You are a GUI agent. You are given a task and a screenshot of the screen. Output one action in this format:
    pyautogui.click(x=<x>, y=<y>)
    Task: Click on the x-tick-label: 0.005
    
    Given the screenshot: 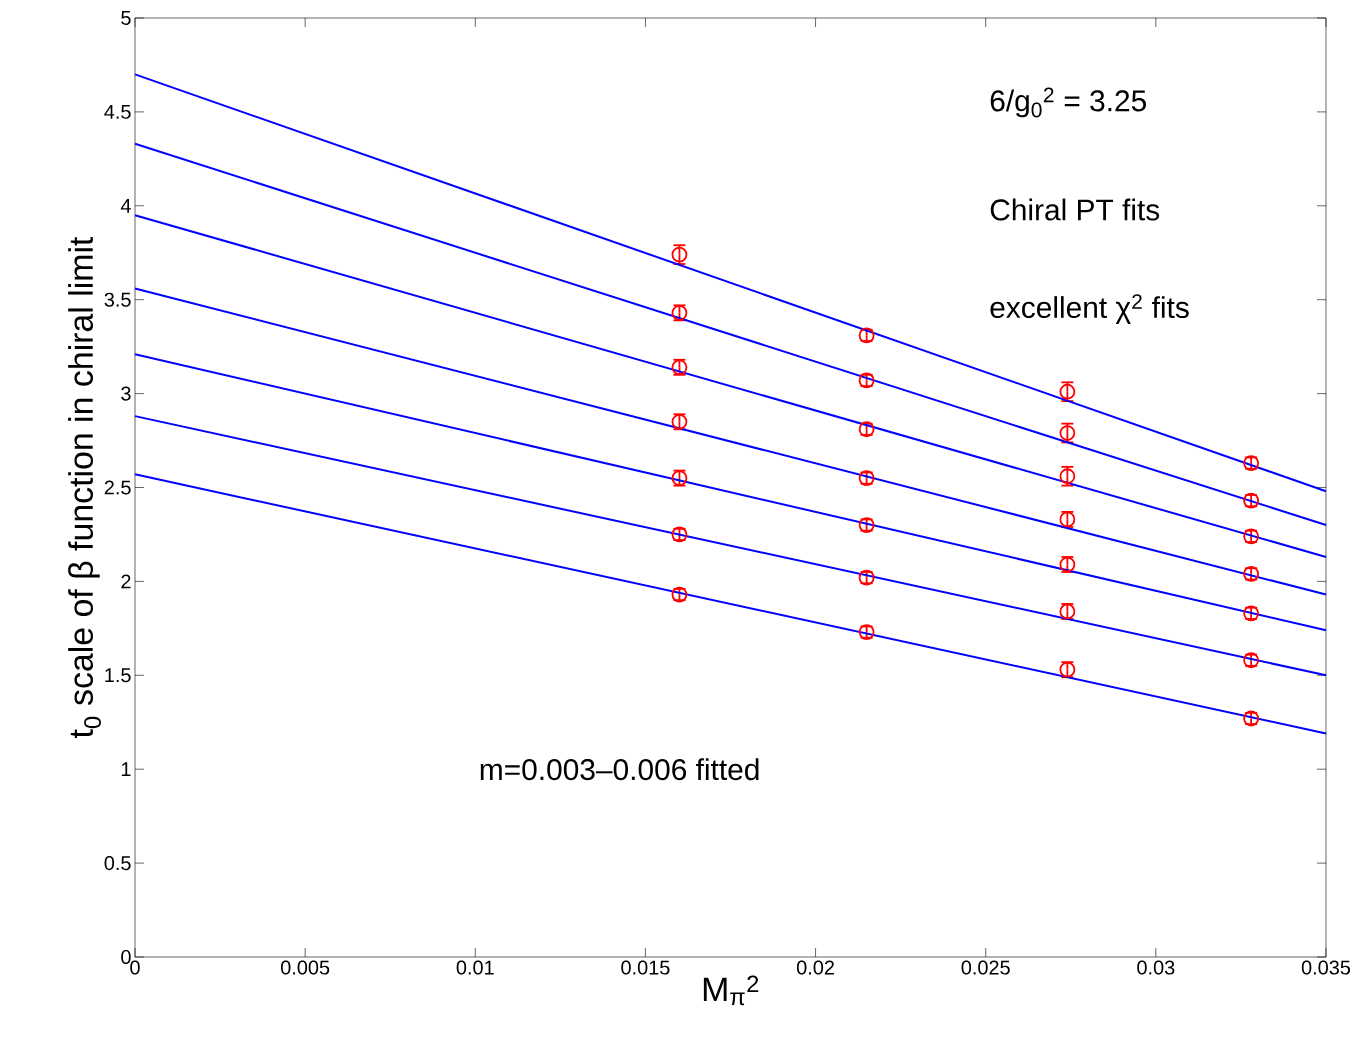 What is the action you would take?
    pyautogui.click(x=305, y=967)
    